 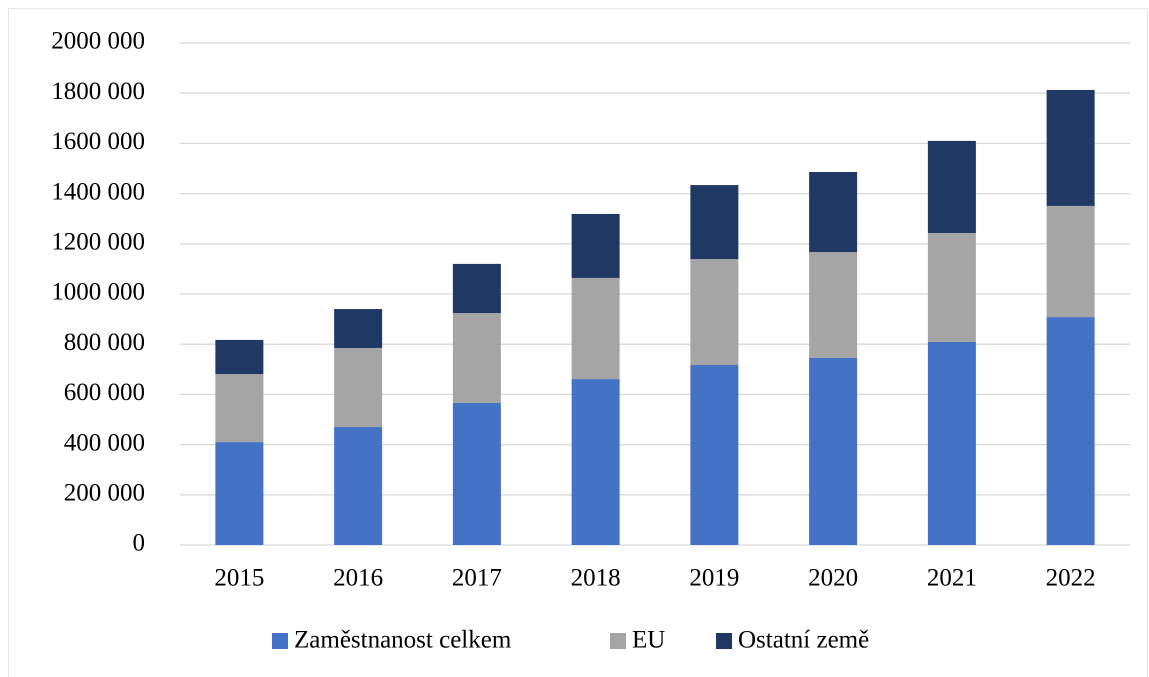 What do you see at coordinates (98, 292) in the screenshot?
I see `y-tick-label: 1000 000` at bounding box center [98, 292].